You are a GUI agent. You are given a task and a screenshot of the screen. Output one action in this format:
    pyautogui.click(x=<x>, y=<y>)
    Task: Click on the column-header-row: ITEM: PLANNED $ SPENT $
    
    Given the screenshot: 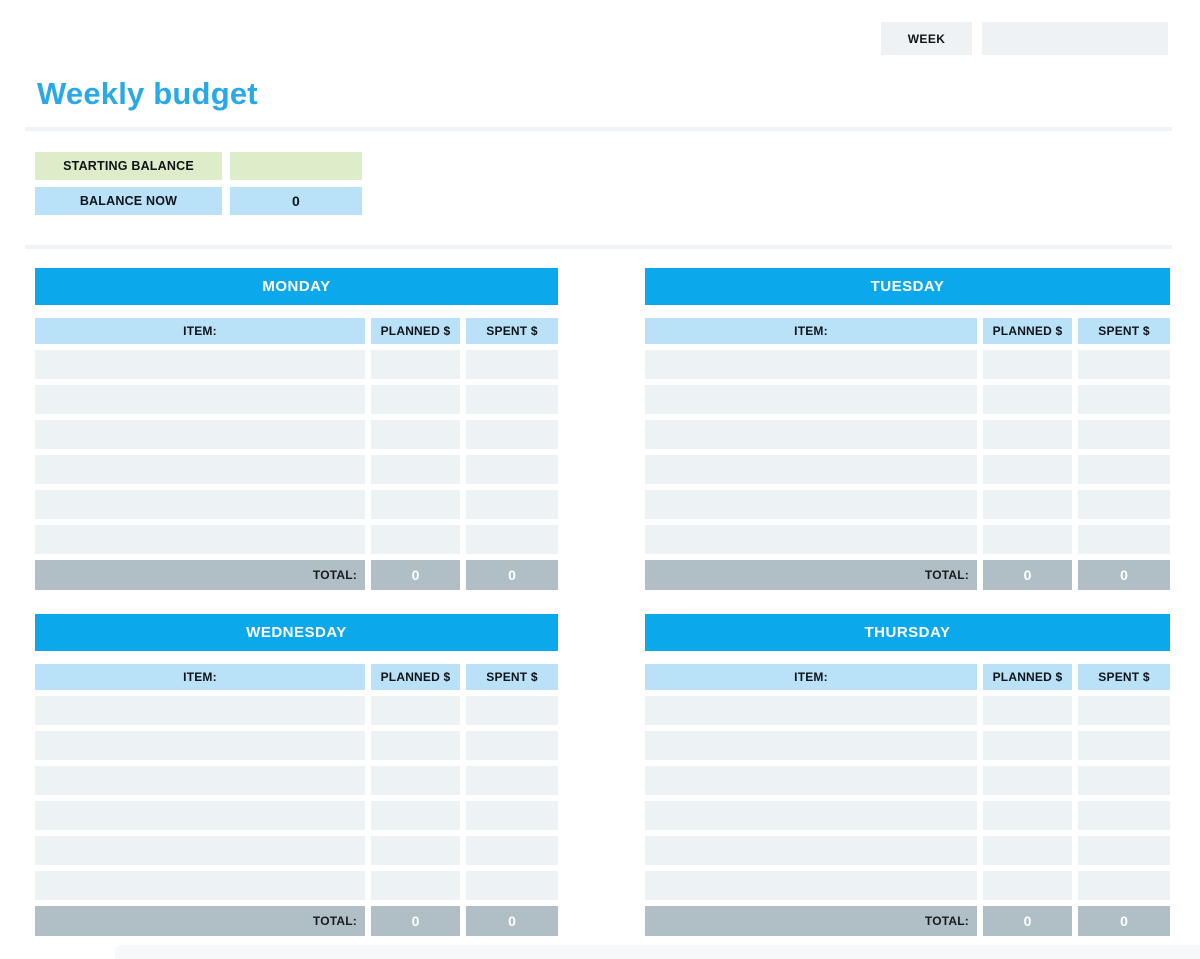 What is the action you would take?
    pyautogui.click(x=907, y=331)
    